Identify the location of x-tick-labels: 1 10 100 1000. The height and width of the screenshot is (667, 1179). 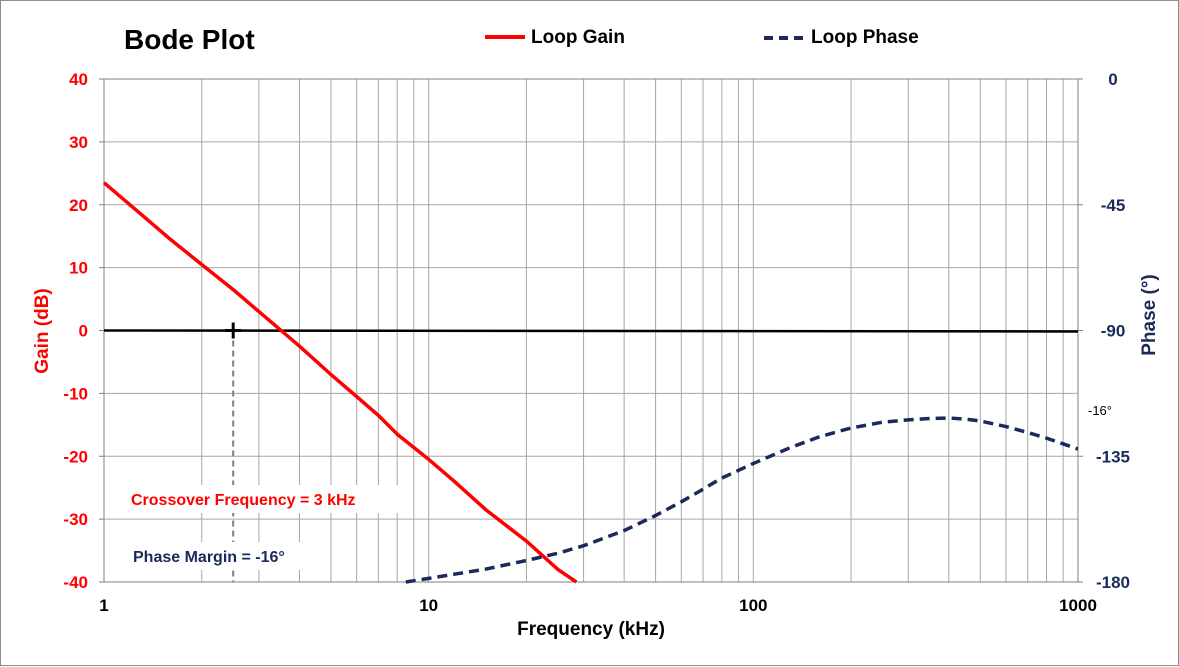
(598, 605).